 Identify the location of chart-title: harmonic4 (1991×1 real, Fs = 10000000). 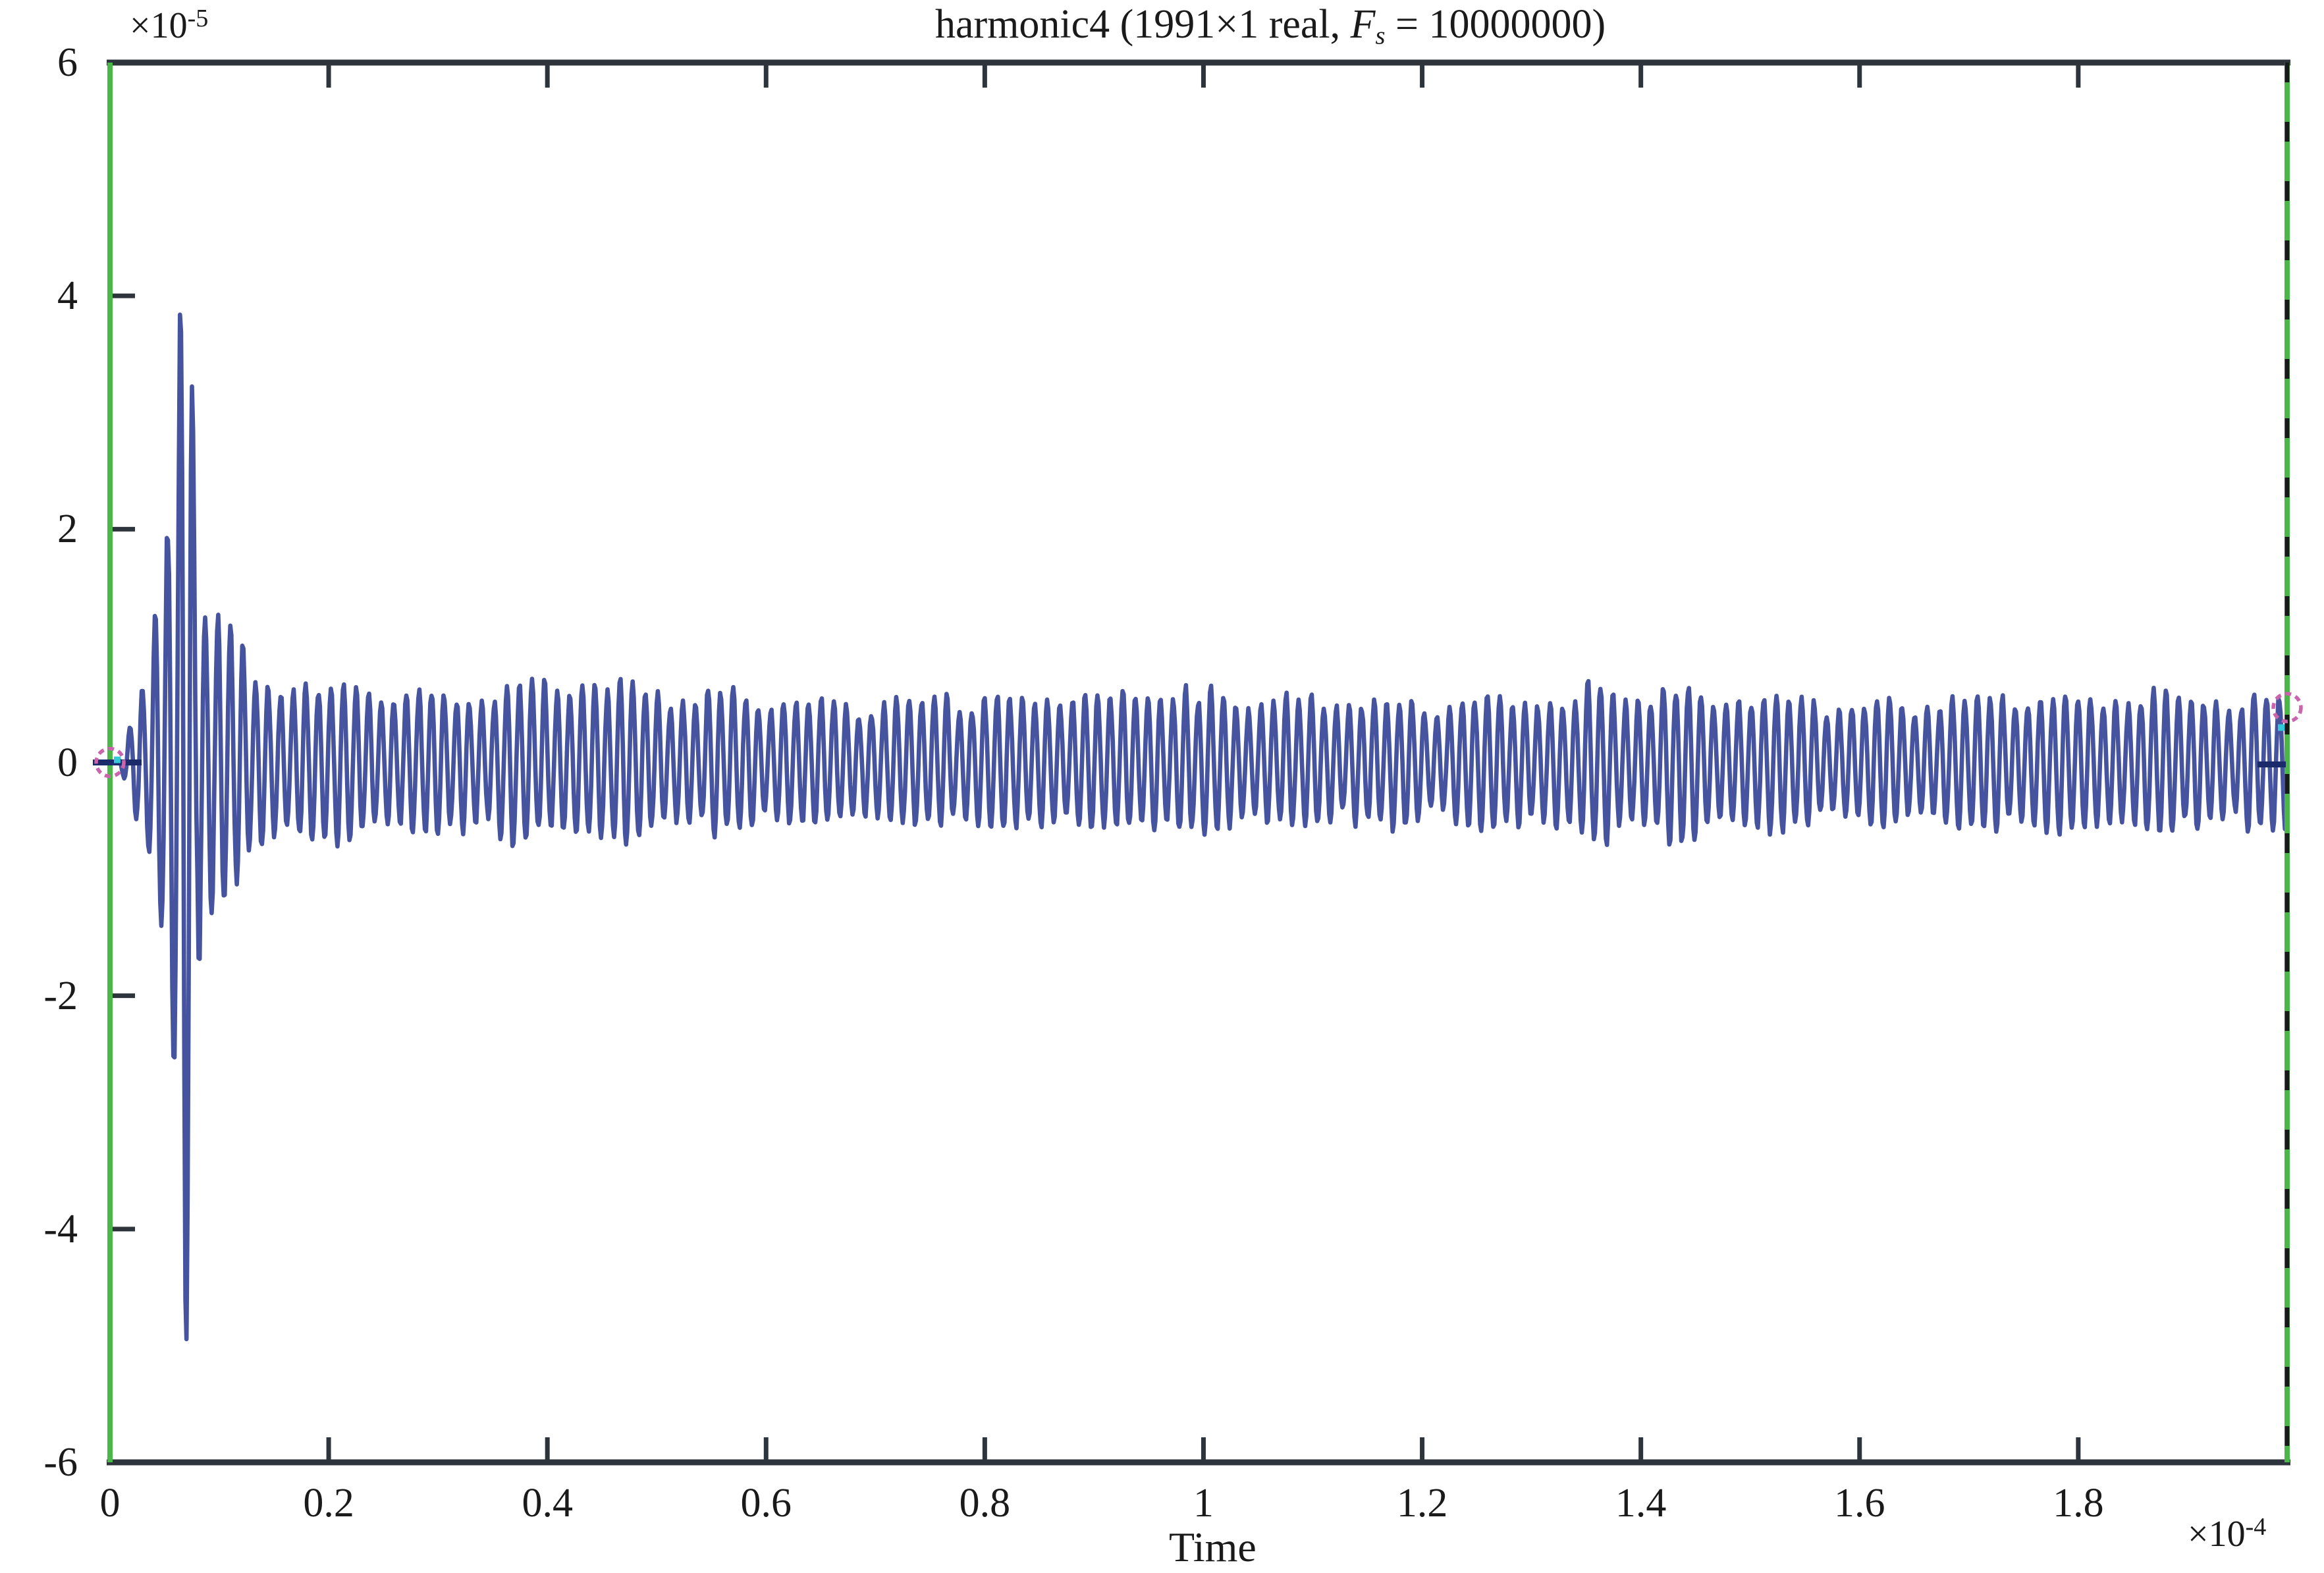
(1270, 26).